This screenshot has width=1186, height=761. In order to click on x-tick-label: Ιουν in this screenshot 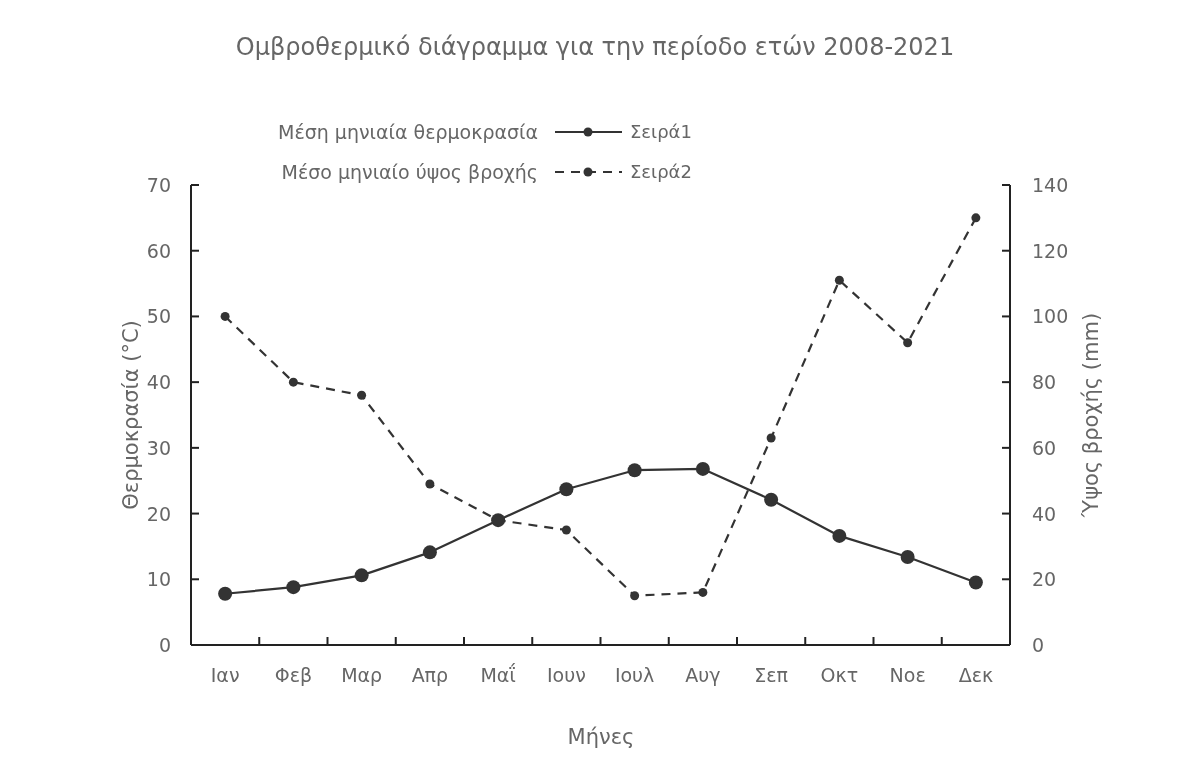, I will do `click(566, 675)`.